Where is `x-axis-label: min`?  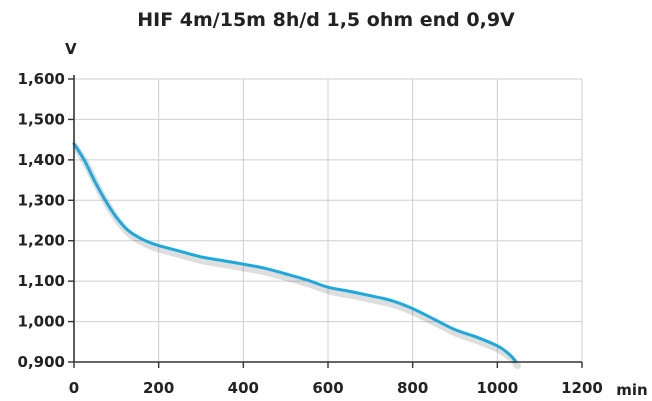 x-axis-label: min is located at coordinates (631, 390).